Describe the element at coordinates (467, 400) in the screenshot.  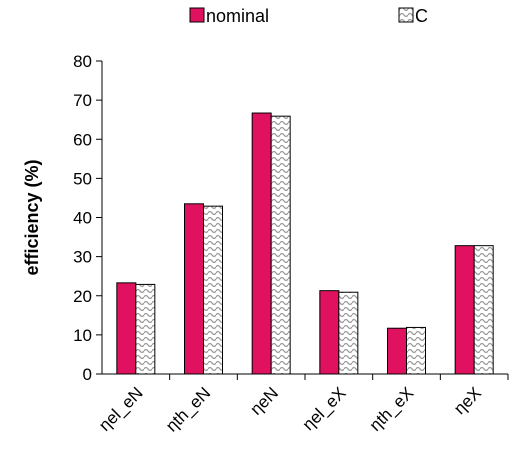
I see `x-tick-label-5: ηeX` at that location.